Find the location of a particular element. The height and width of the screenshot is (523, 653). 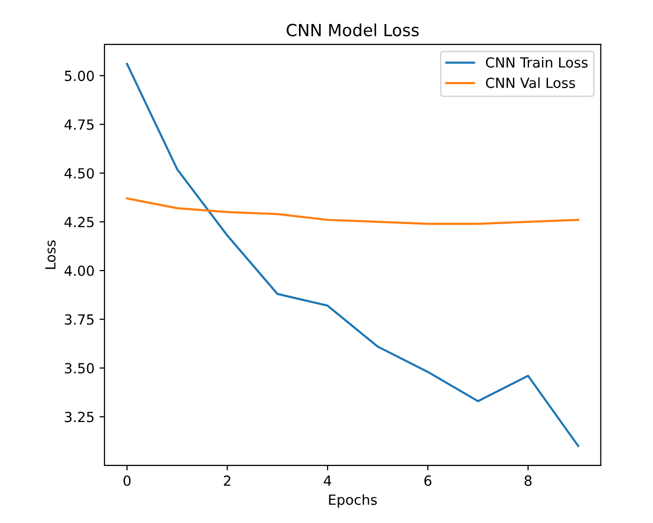

x-tick-label: 6 is located at coordinates (428, 480).